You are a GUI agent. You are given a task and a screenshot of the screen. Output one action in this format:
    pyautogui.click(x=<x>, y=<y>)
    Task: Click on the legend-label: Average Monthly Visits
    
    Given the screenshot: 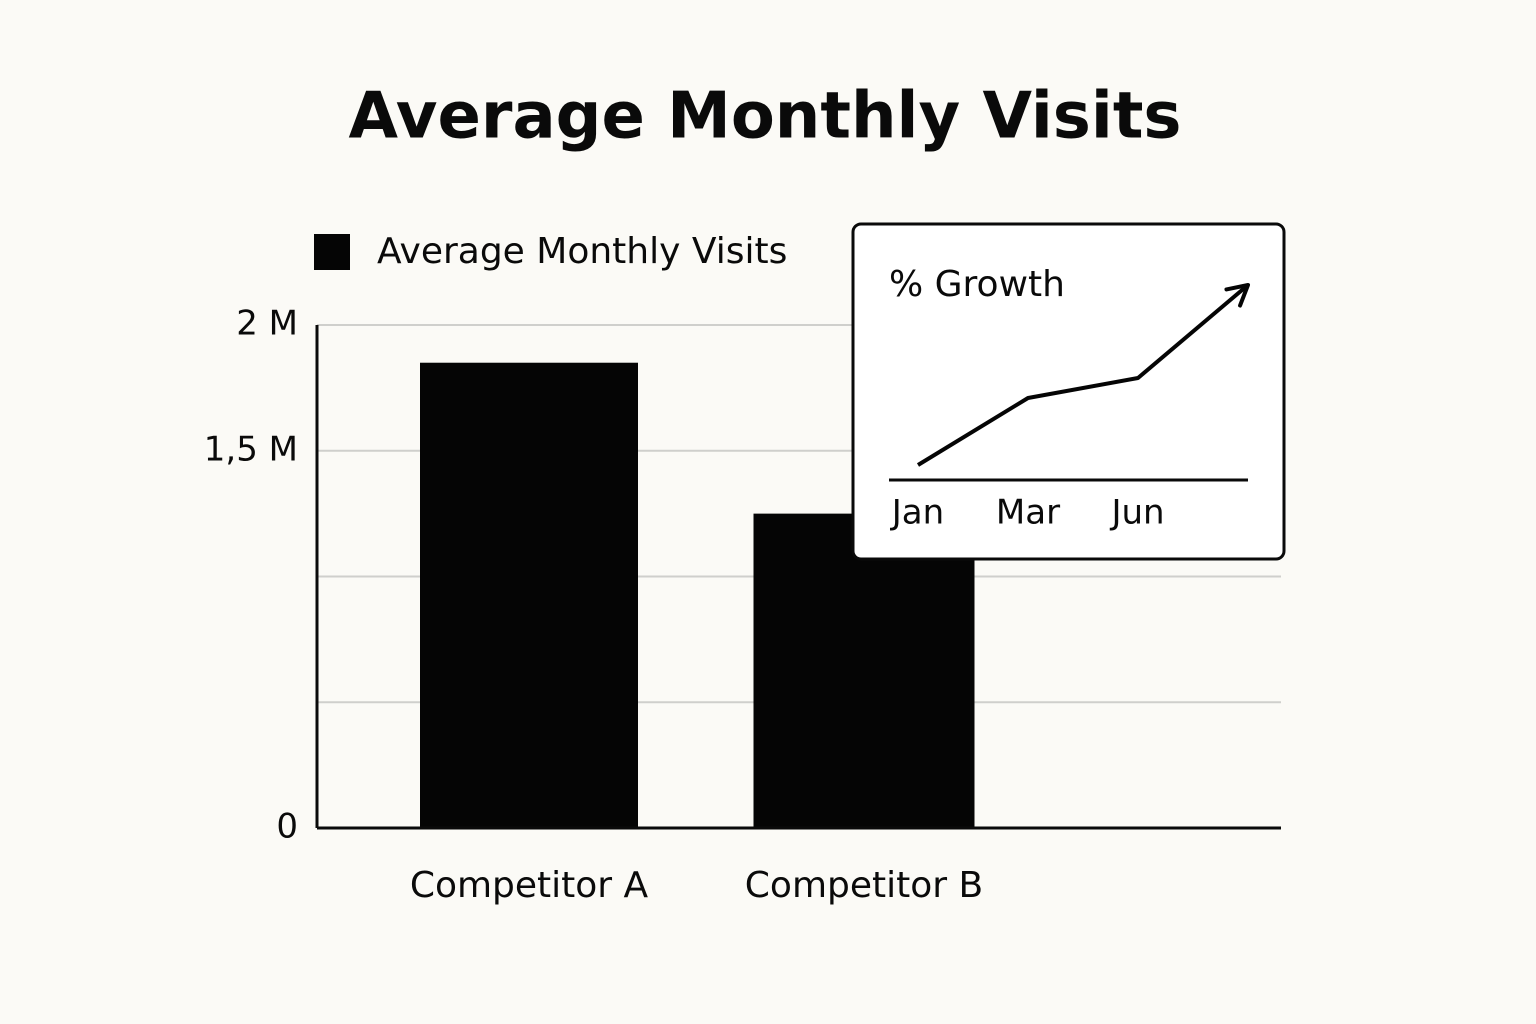 What is the action you would take?
    pyautogui.click(x=582, y=251)
    